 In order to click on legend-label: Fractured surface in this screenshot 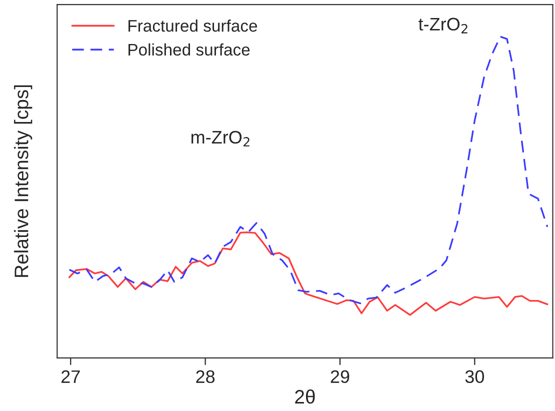, I will do `click(193, 26)`.